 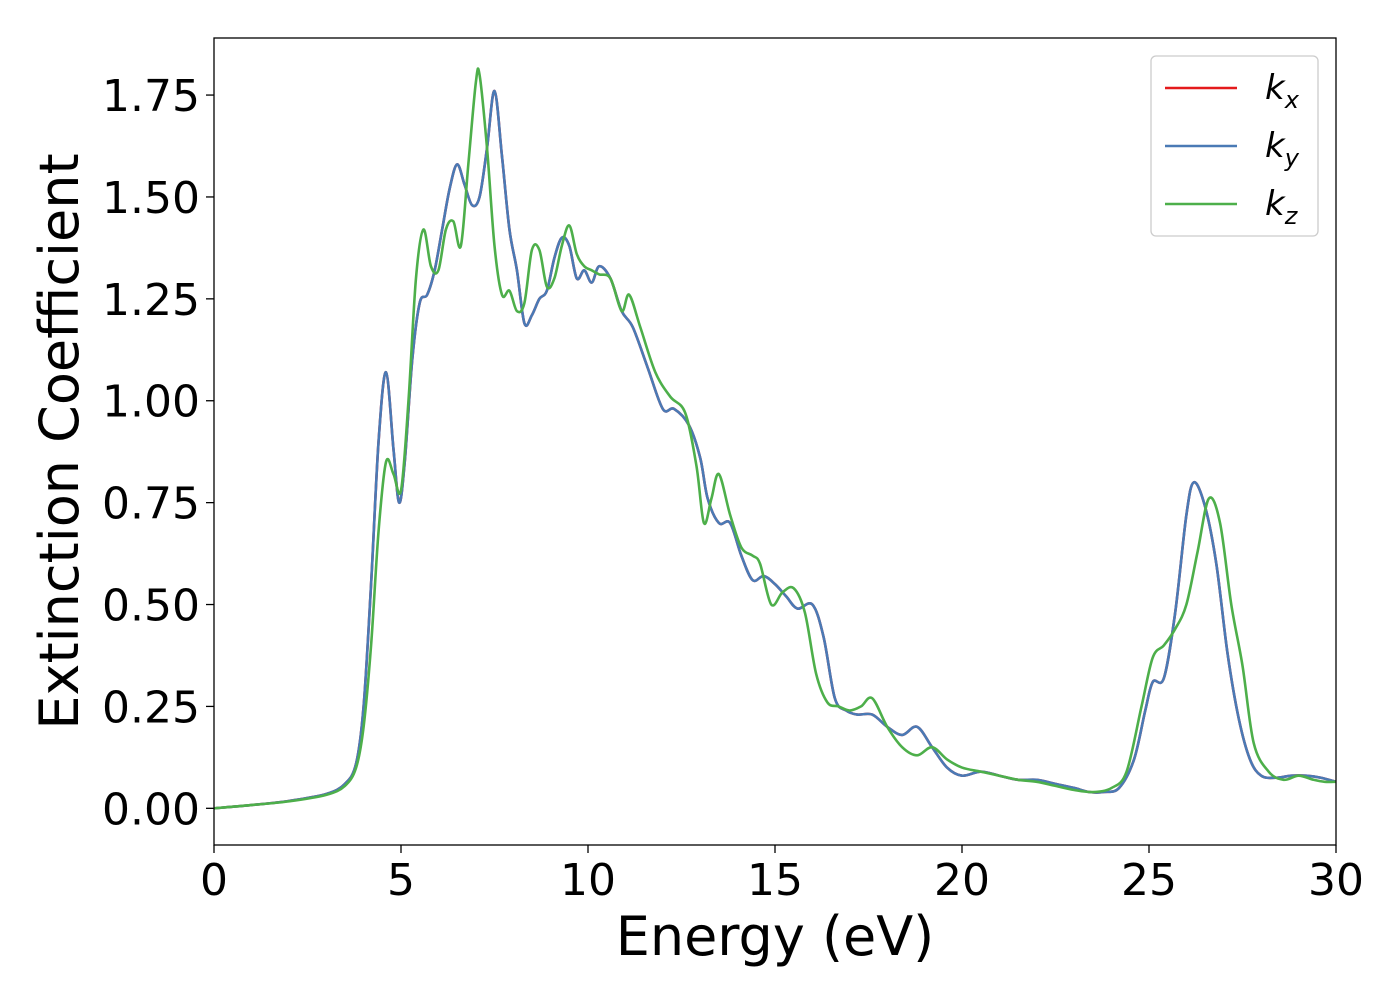 What do you see at coordinates (151, 402) in the screenshot?
I see `y-tick-label: 1.00` at bounding box center [151, 402].